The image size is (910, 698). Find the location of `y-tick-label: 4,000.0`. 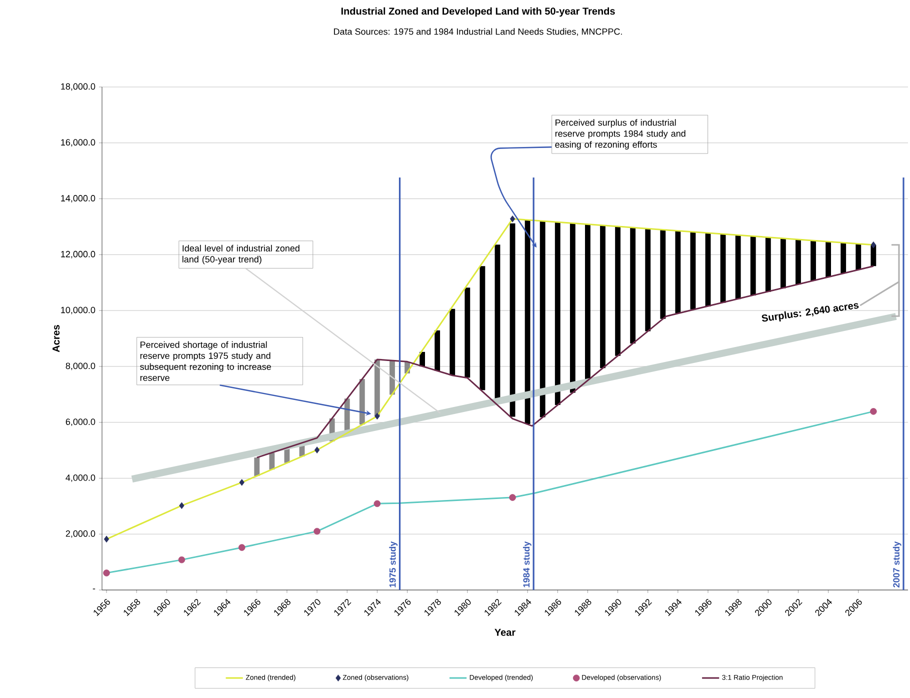

y-tick-label: 4,000.0 is located at coordinates (81, 478).